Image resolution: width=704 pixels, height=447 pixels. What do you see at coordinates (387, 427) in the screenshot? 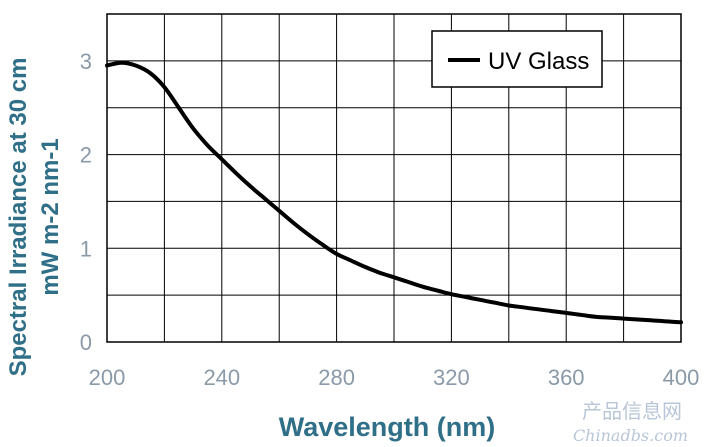
I see `x-axis-title: Wavelength (nm)` at bounding box center [387, 427].